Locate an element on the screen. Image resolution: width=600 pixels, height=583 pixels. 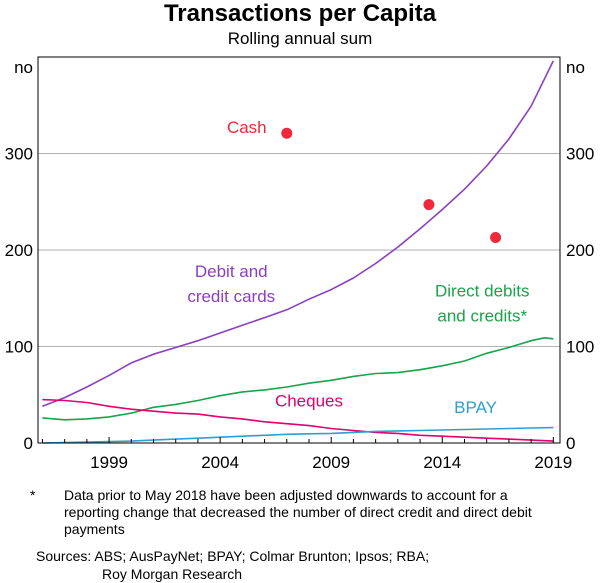
y-tick-left-0: 0 is located at coordinates (28, 443).